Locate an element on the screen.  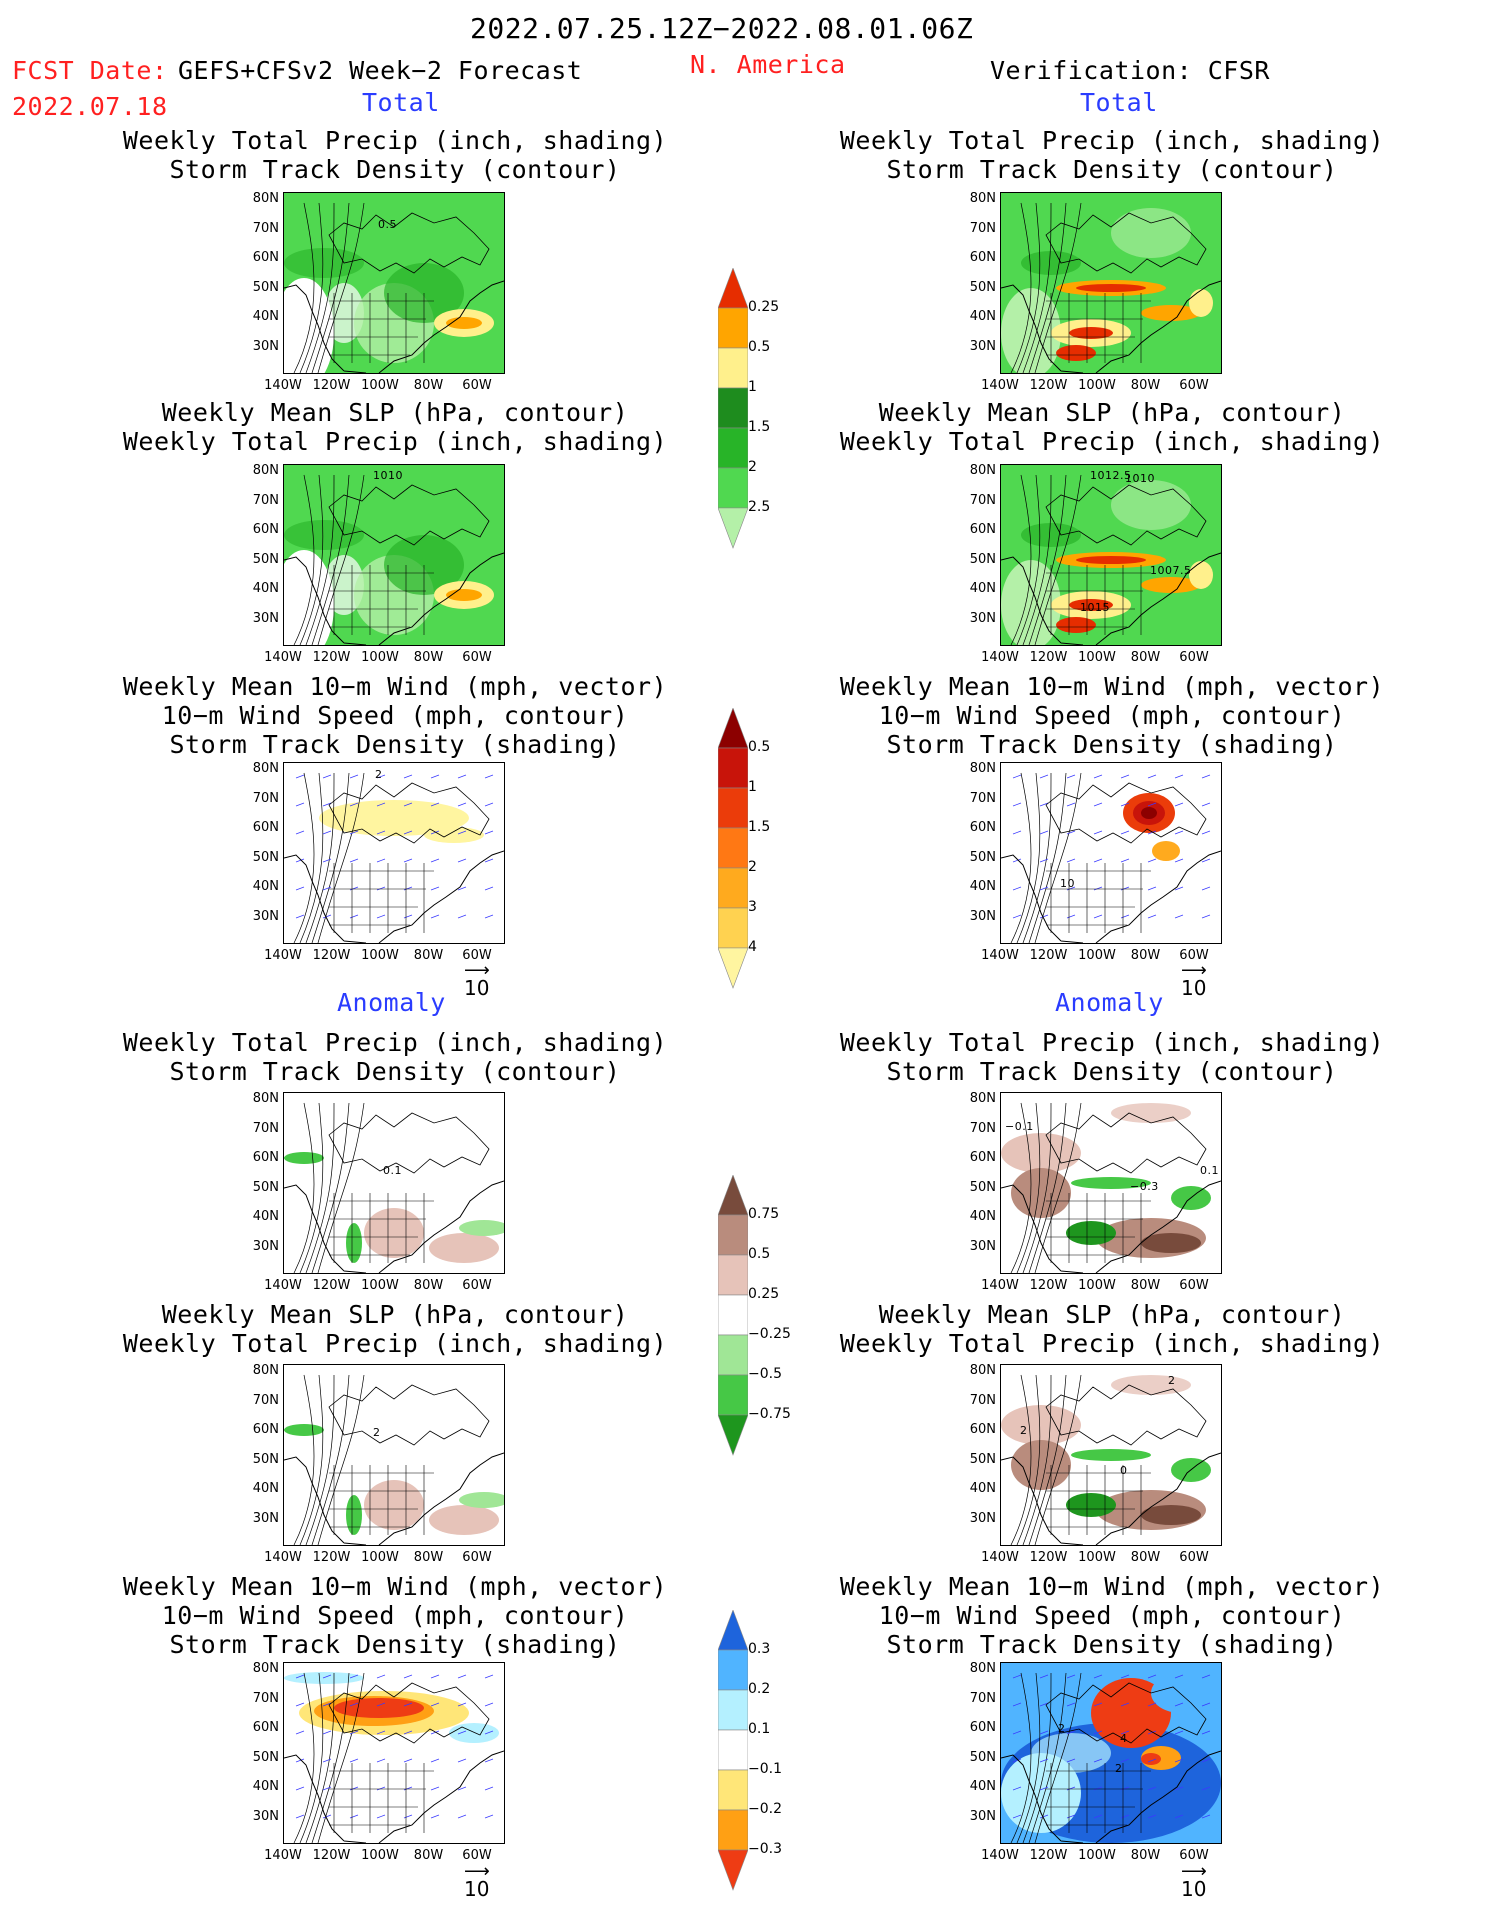
region-label: N. America is located at coordinates (768, 64).